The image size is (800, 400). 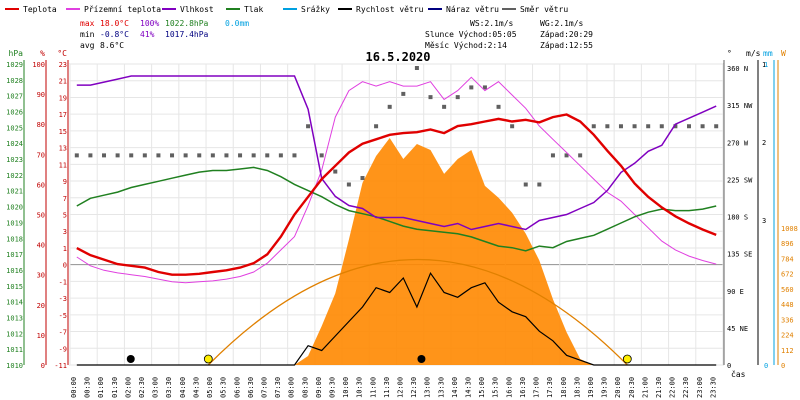 I want to click on solar-axis-label: W, so click(x=783, y=53).